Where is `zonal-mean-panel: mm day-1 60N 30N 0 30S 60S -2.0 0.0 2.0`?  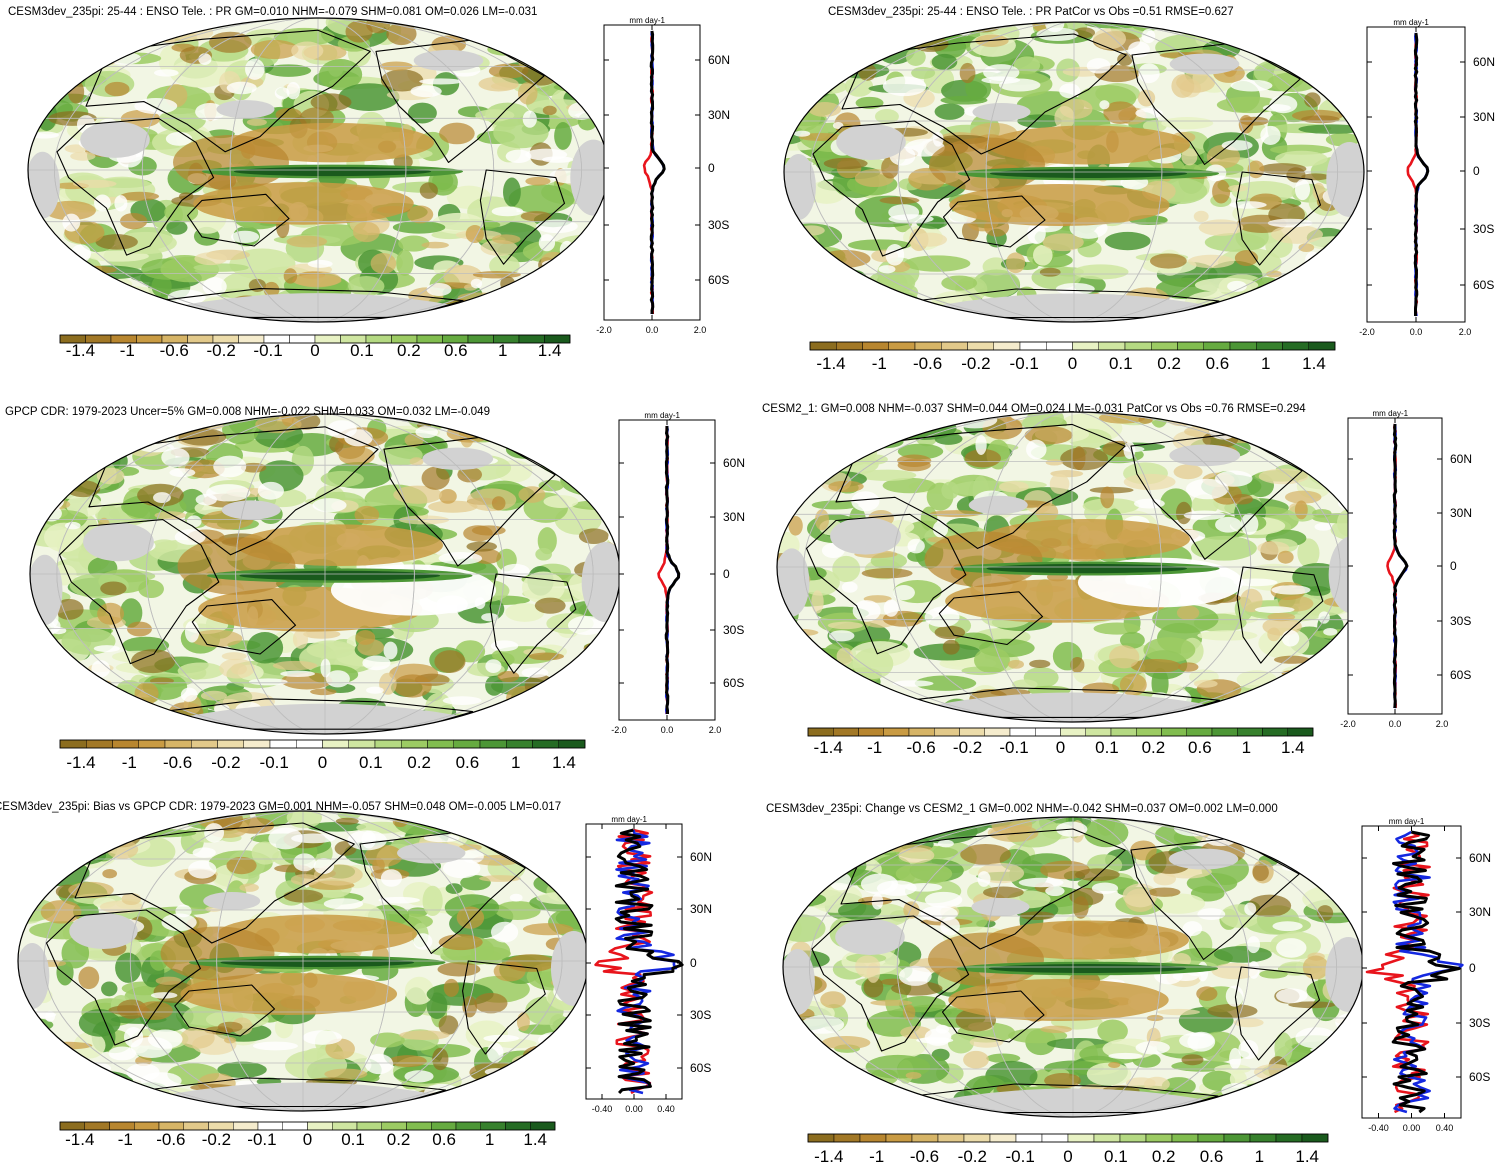
zonal-mean-panel: mm day-1 60N 30N 0 30S 60S -2.0 0.0 2.0 is located at coordinates (663, 175).